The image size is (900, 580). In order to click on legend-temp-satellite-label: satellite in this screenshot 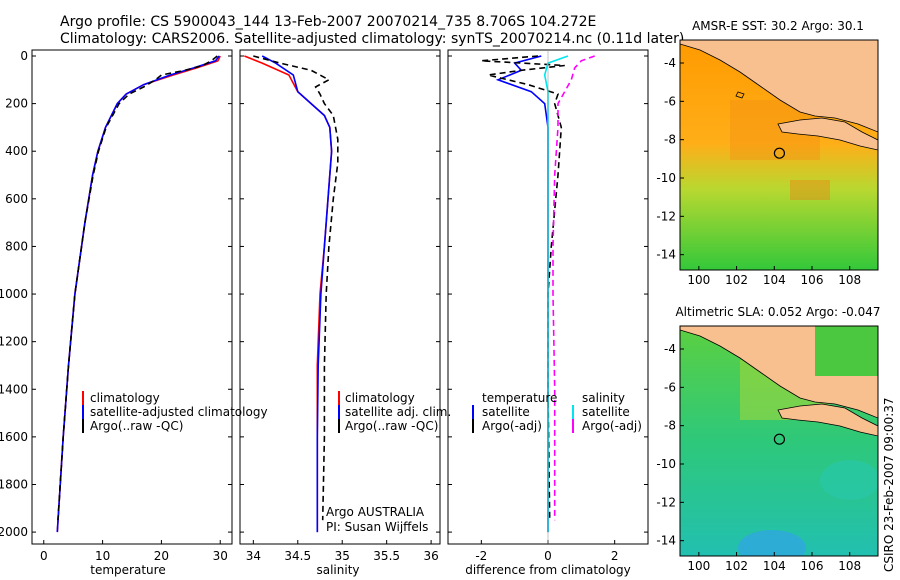, I will do `click(506, 412)`.